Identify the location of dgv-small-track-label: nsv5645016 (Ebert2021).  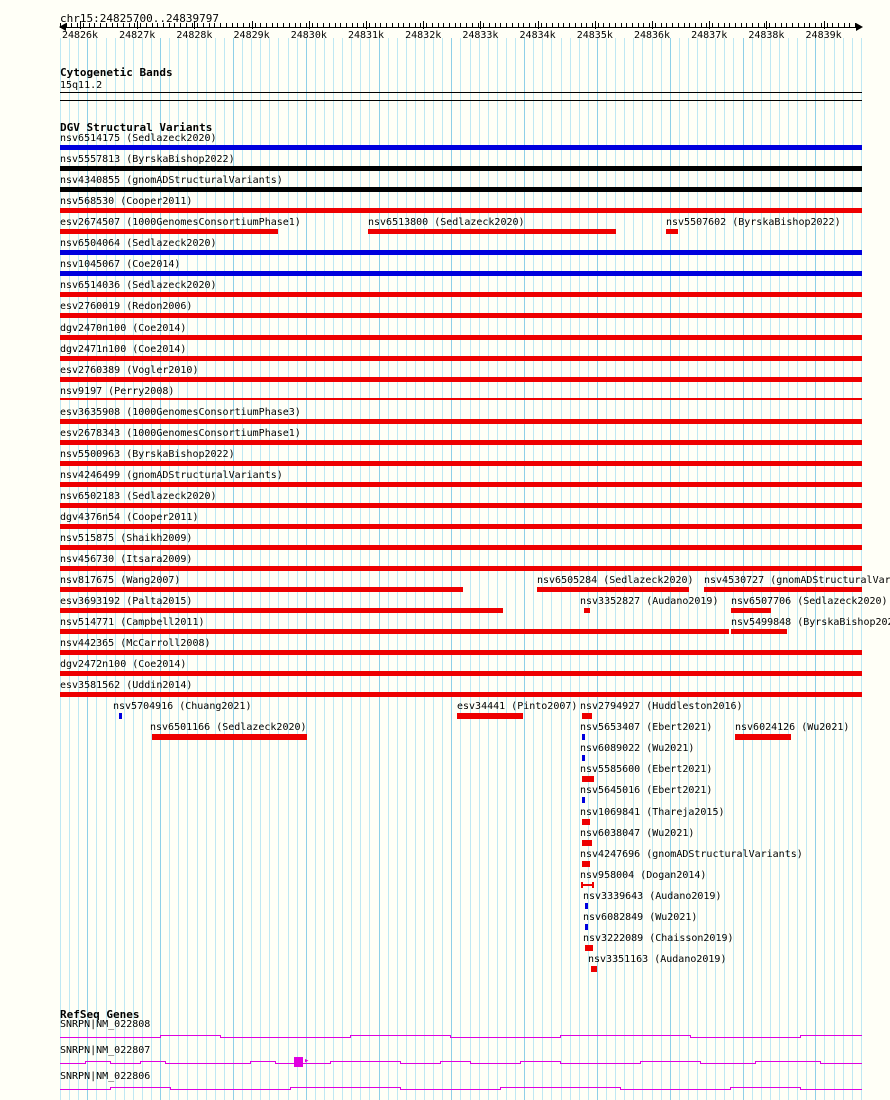
(646, 791).